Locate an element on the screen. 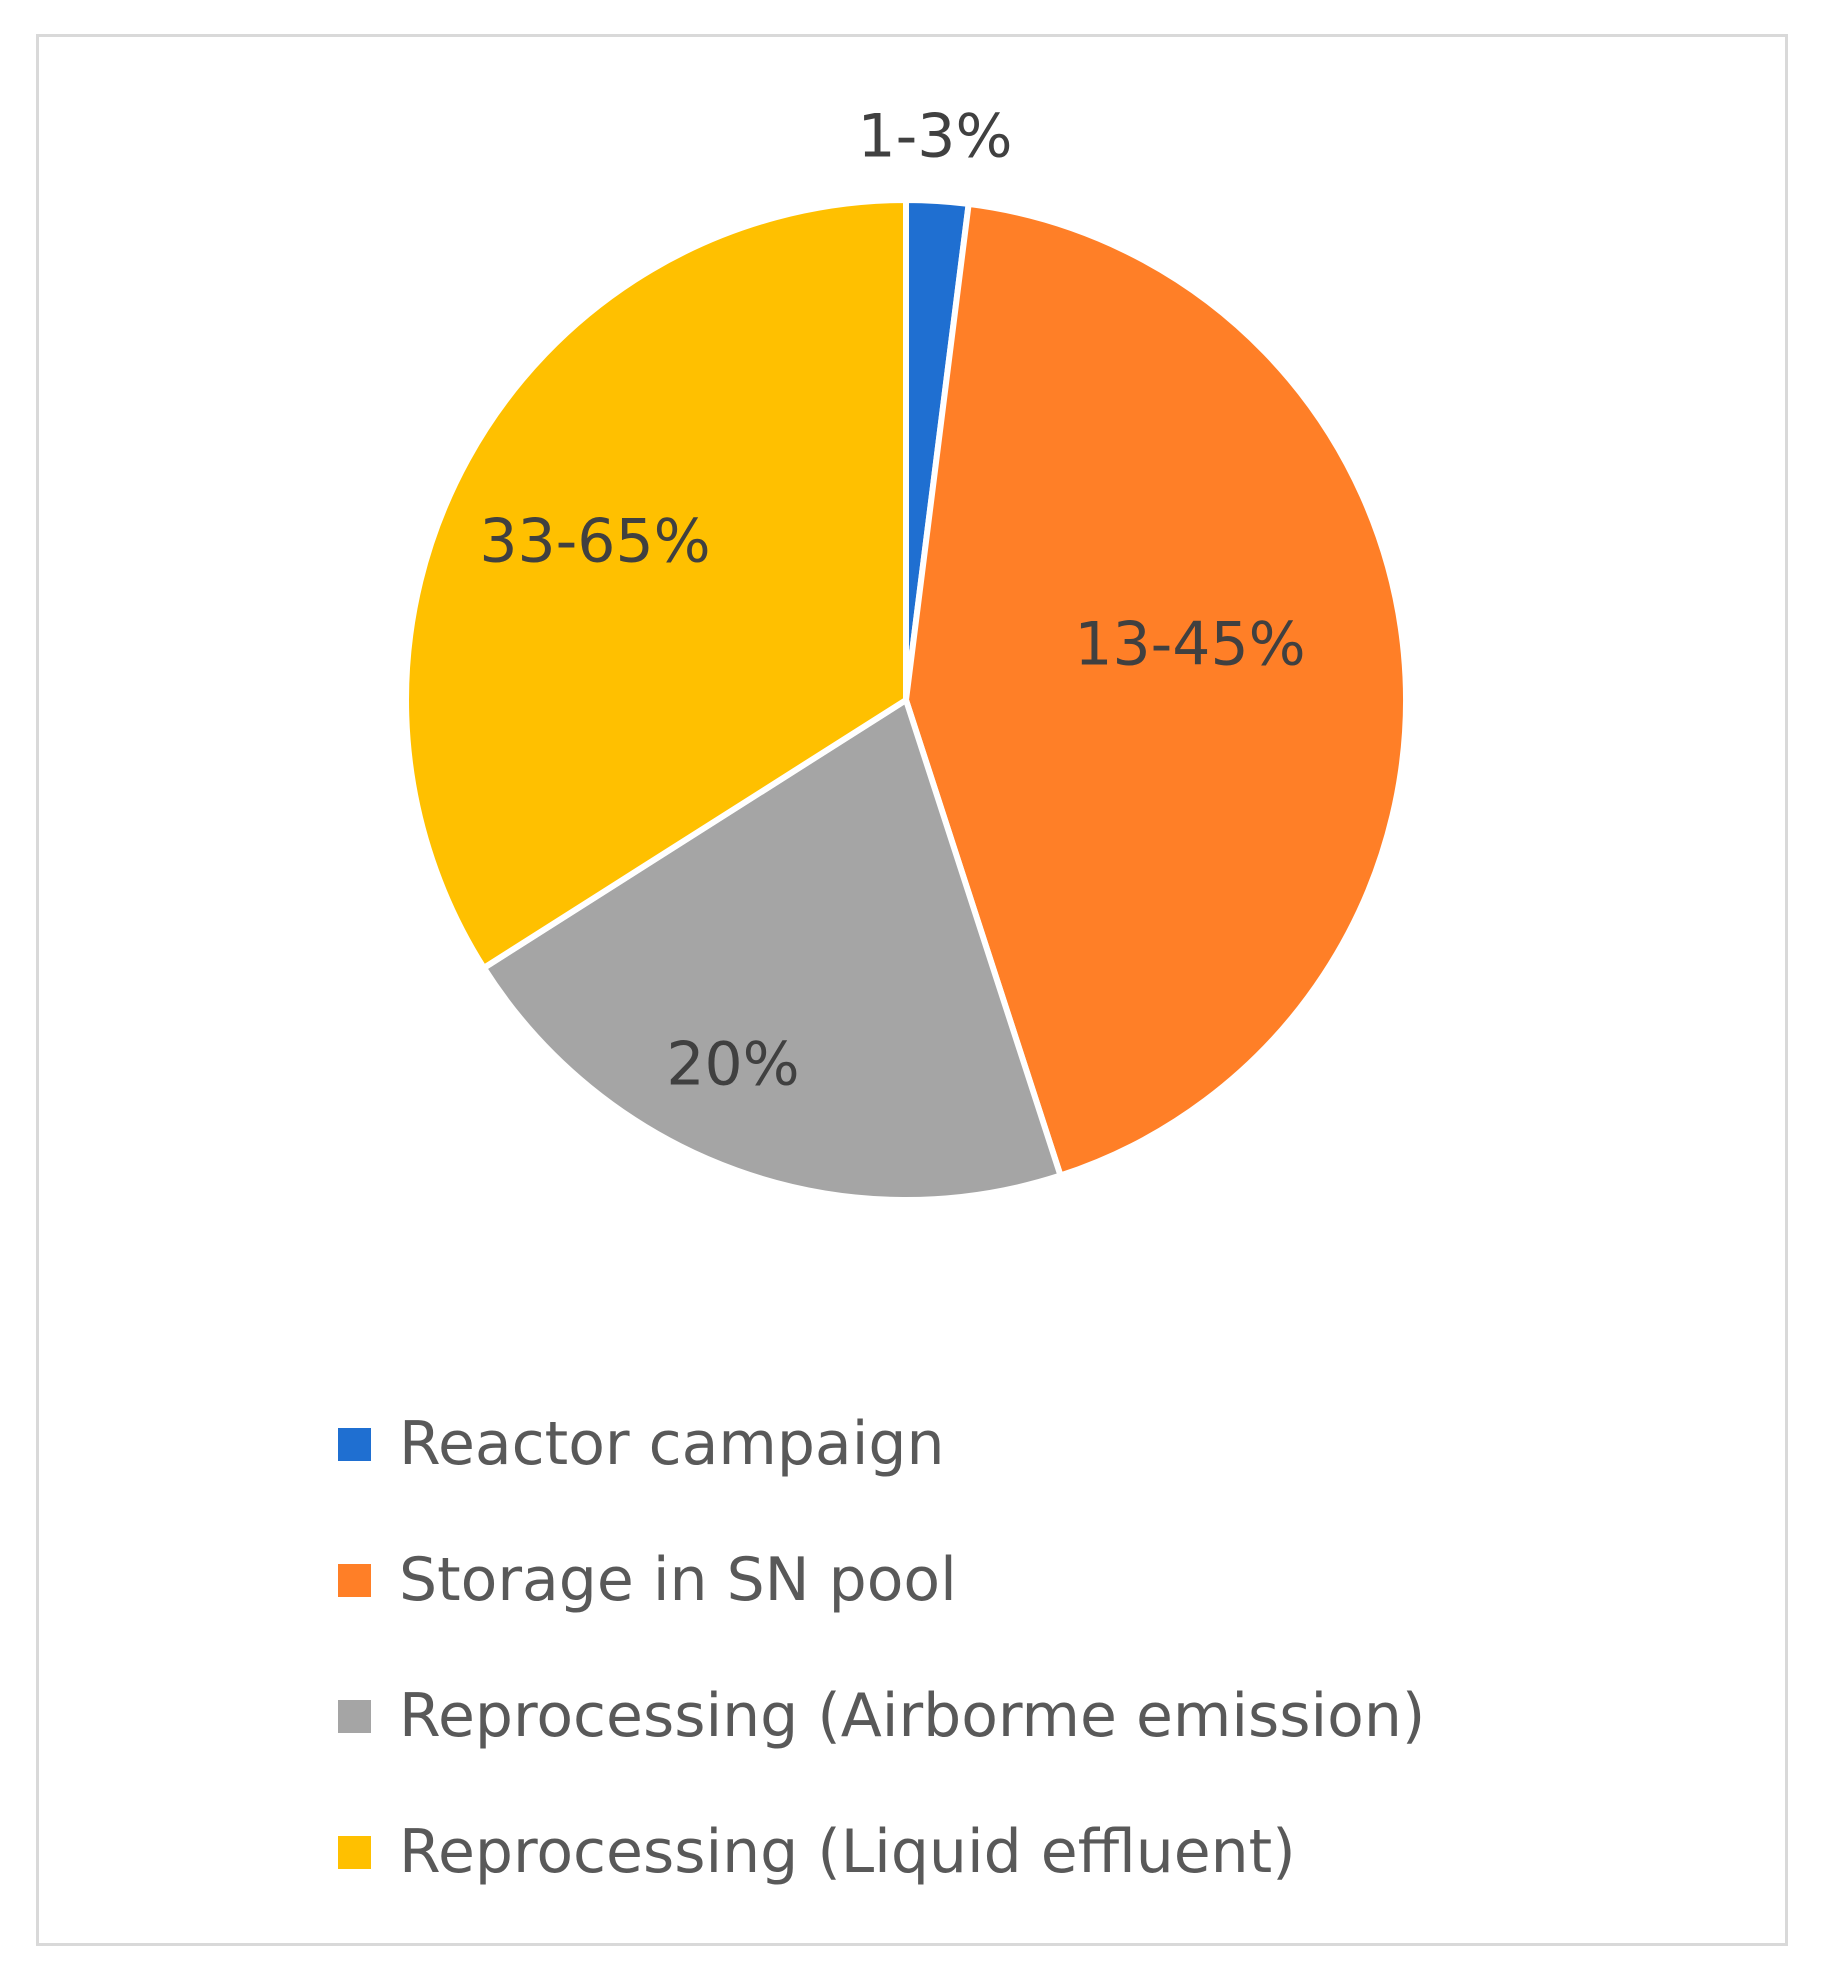  data-label-1: 1-3% is located at coordinates (934, 137).